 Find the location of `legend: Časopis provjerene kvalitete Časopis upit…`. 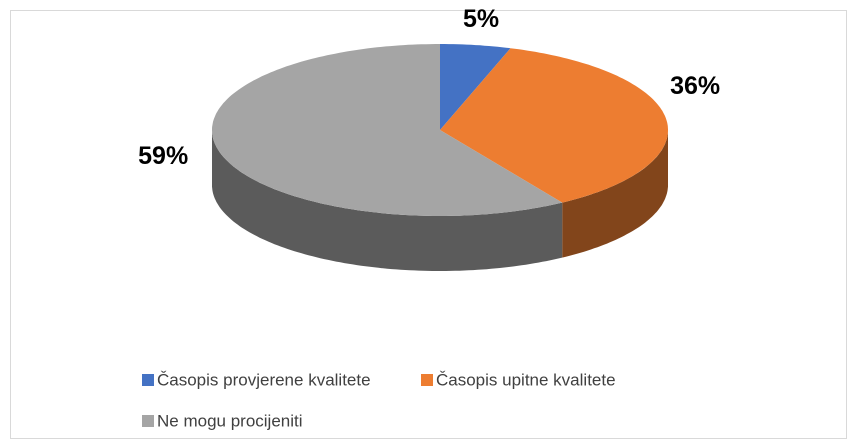

legend: Časopis provjerene kvalitete Časopis upit… is located at coordinates (379, 400).